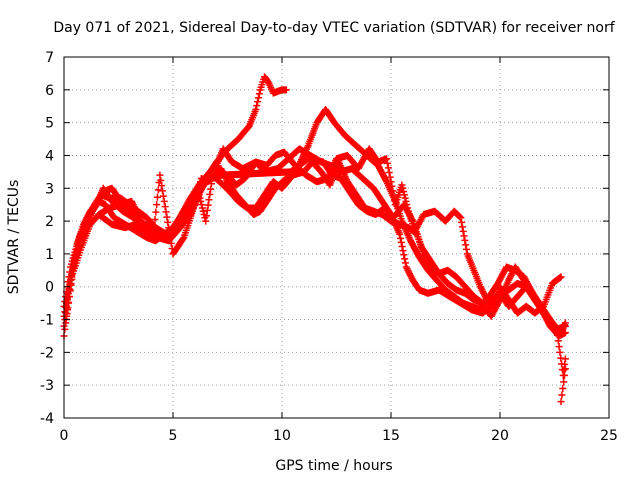  Describe the element at coordinates (49, 124) in the screenshot. I see `y-tick-label: 5` at that location.